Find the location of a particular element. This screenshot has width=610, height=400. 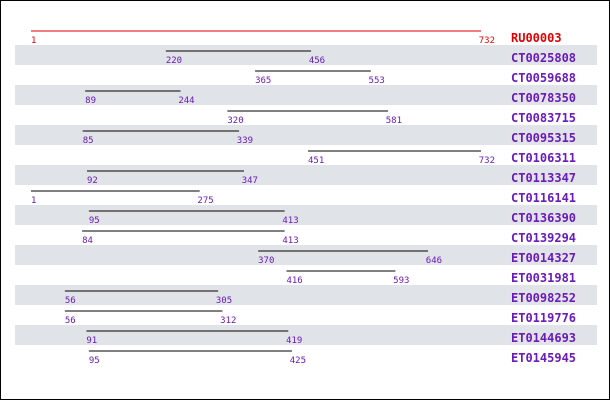

span-start-label: 91 is located at coordinates (91, 341).